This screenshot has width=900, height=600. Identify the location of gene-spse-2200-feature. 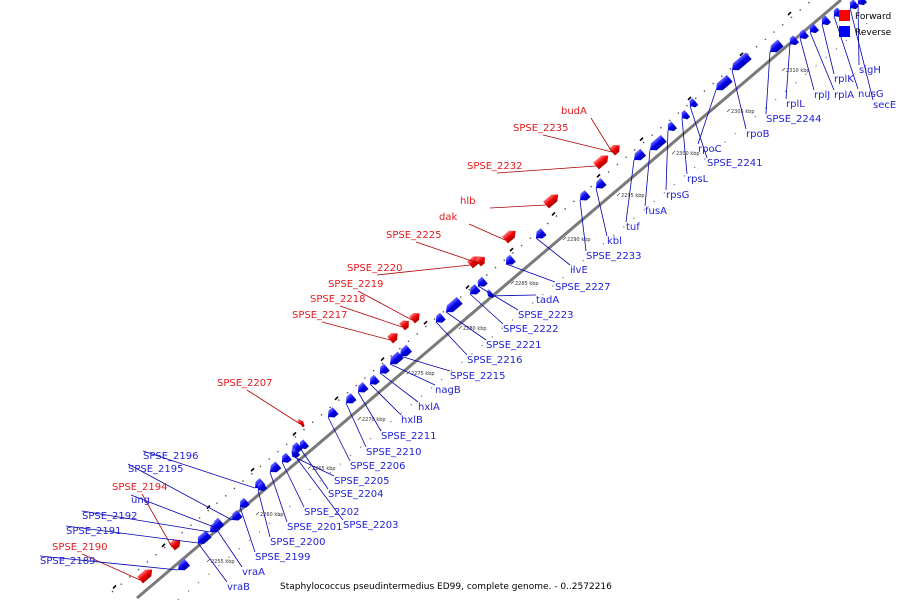
(261, 487).